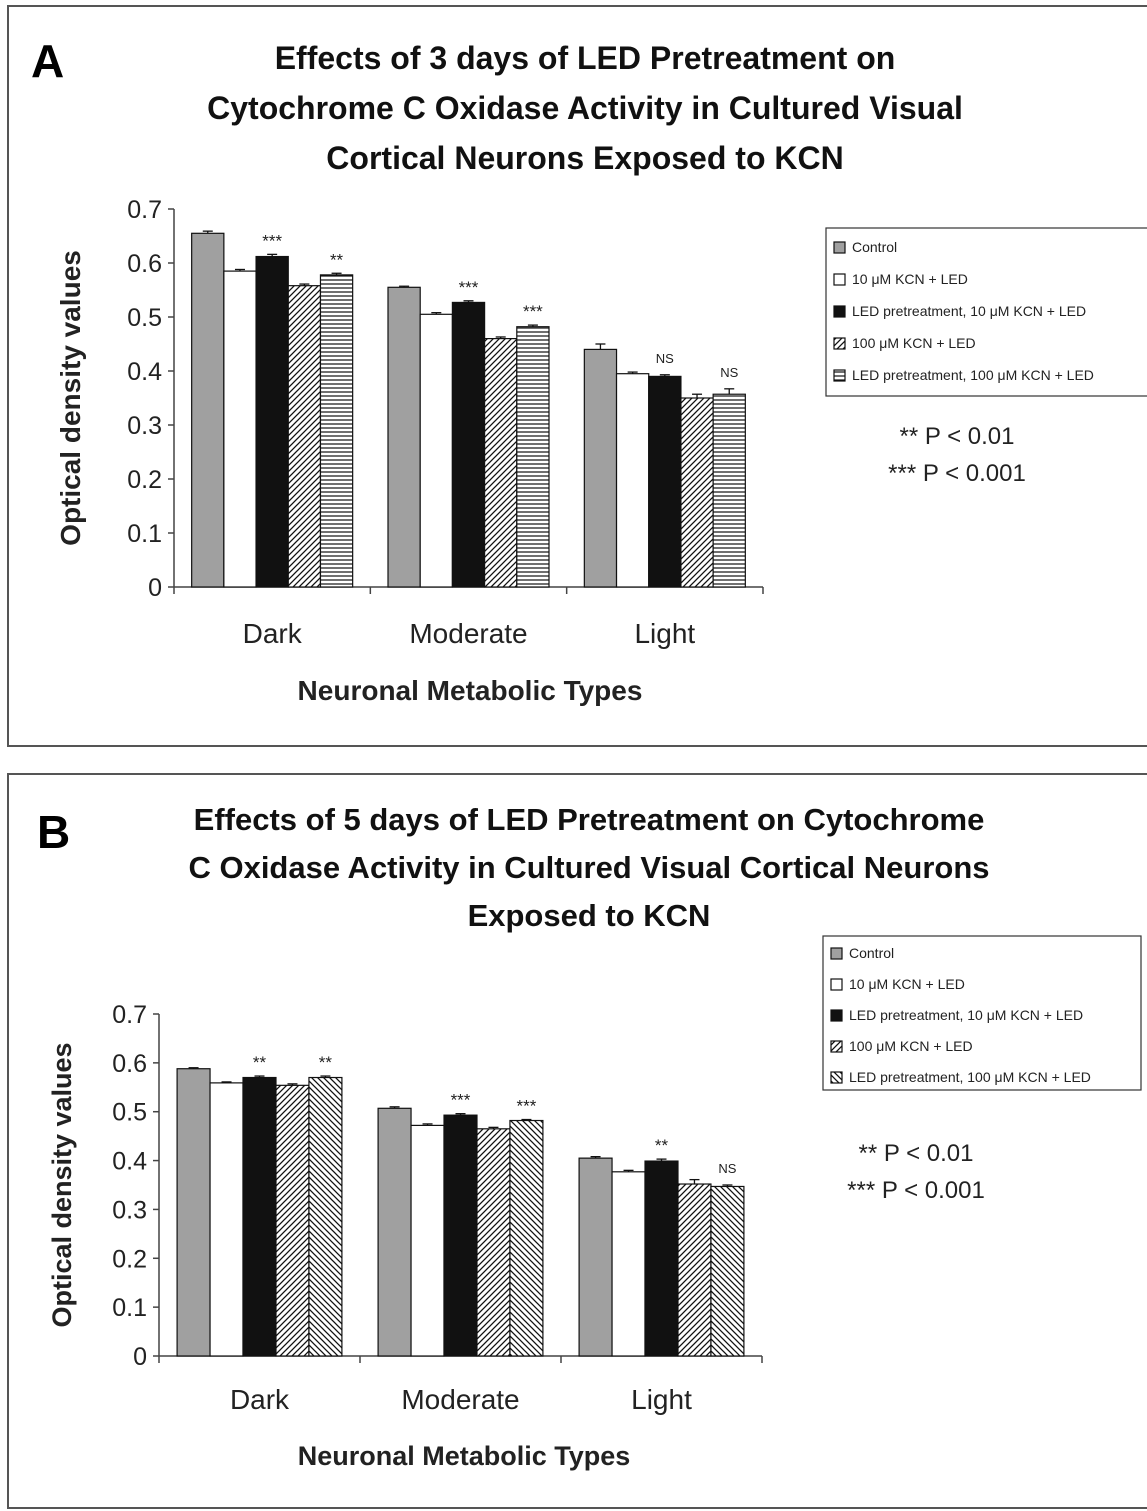 The height and width of the screenshot is (1511, 1147). I want to click on chart-title-line: Cortical Neurons Exposed to KCN, so click(584, 158).